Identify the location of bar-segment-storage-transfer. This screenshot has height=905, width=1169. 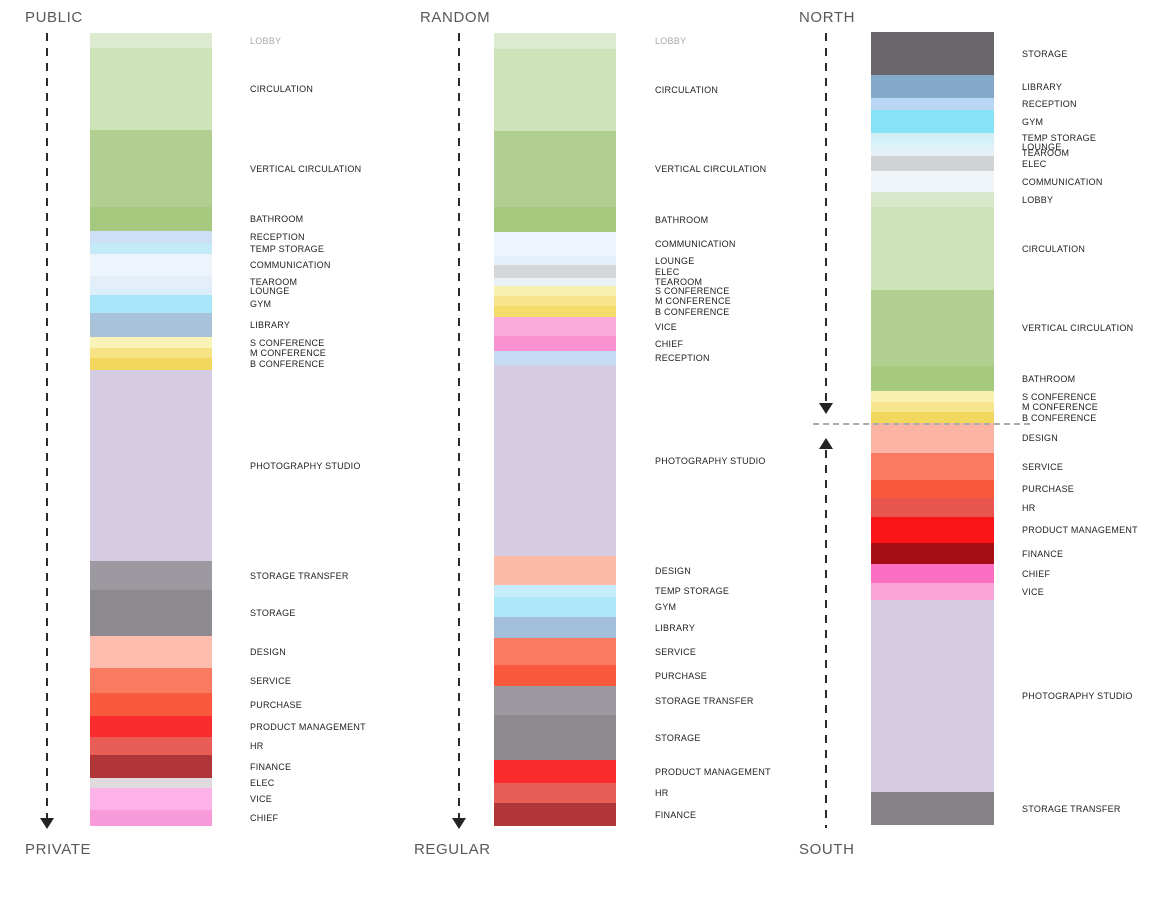
(555, 700).